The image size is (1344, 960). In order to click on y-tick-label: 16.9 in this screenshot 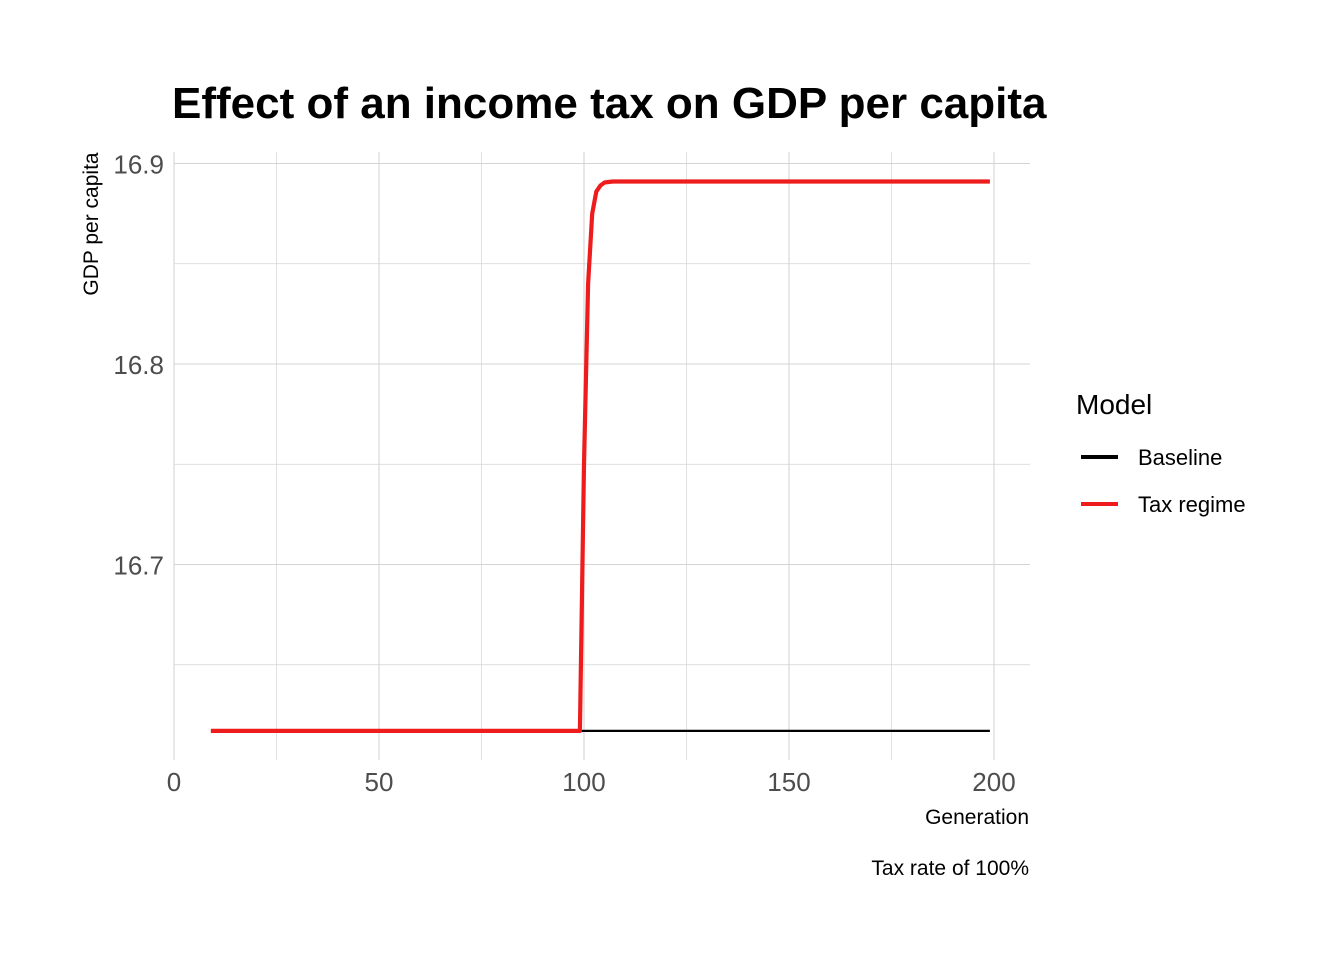, I will do `click(138, 165)`.